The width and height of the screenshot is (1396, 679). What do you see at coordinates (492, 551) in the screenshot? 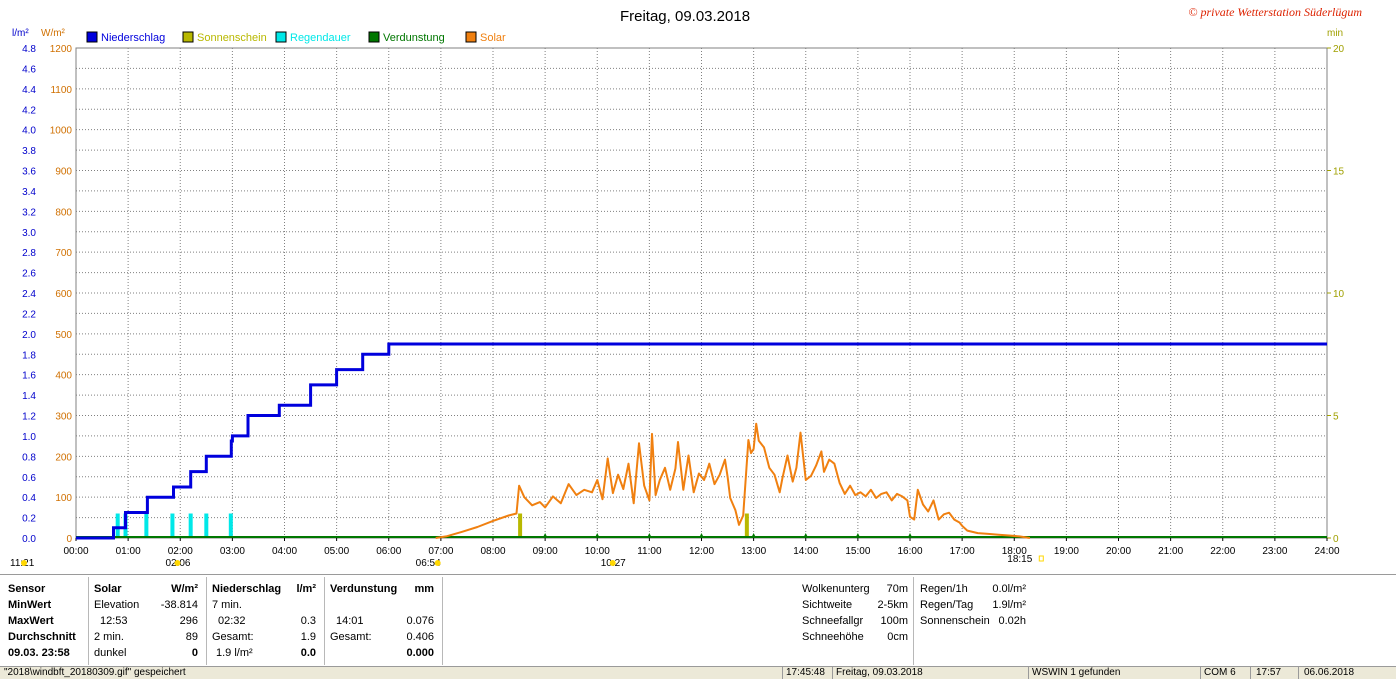
I see `time-tick-label: 08:00` at bounding box center [492, 551].